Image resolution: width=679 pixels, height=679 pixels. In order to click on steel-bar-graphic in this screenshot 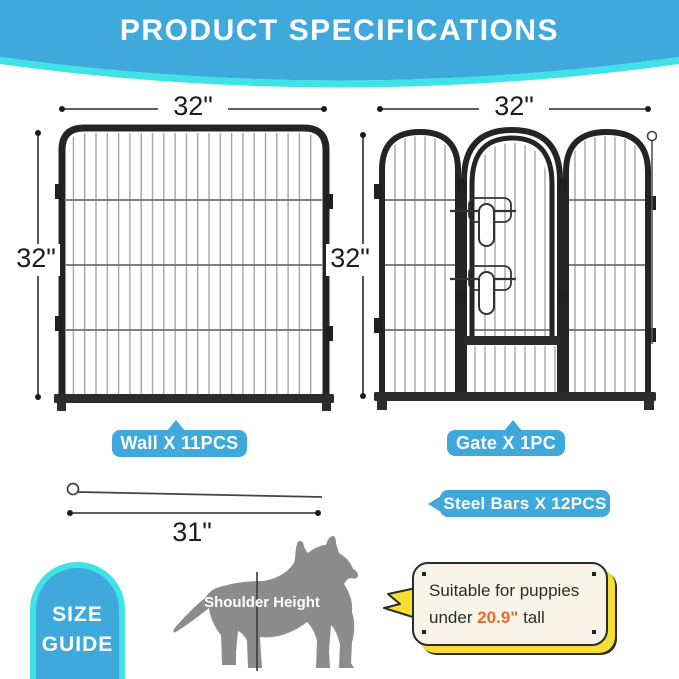, I will do `click(194, 499)`.